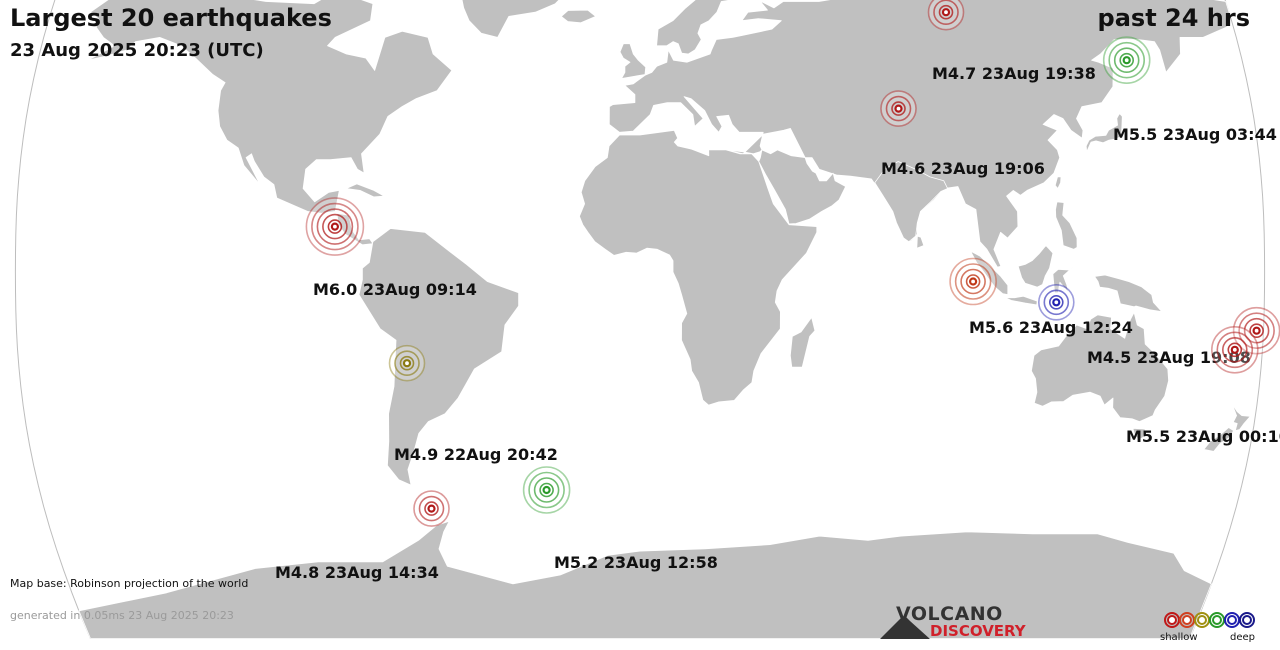  What do you see at coordinates (978, 631) in the screenshot?
I see `logo-text-discovery: DISCOVERY` at bounding box center [978, 631].